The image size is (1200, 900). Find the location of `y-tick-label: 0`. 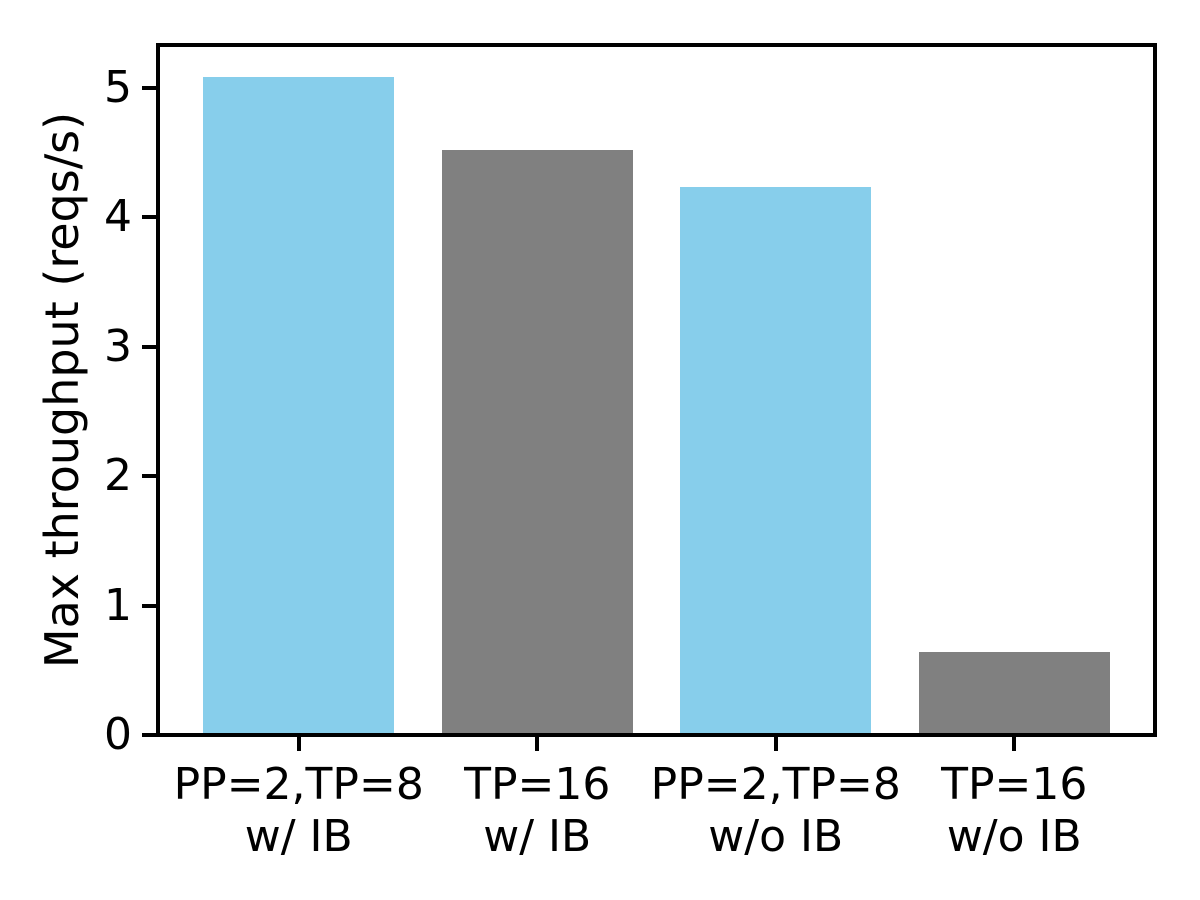

y-tick-label: 0 is located at coordinates (118, 734).